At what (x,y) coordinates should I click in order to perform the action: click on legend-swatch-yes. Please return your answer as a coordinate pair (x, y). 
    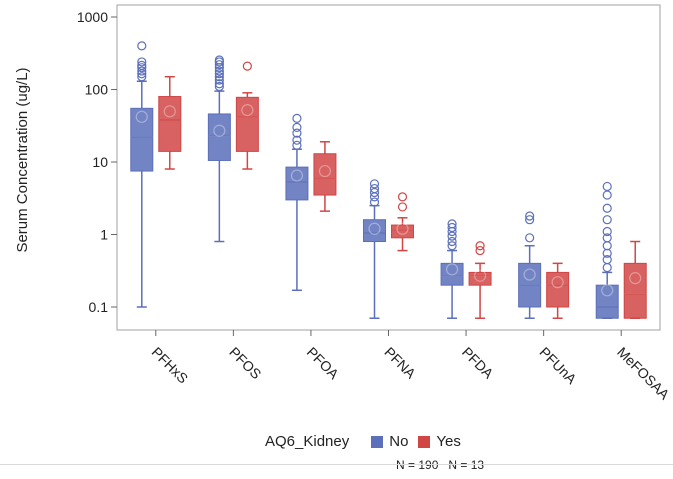
    Looking at the image, I should click on (424, 441).